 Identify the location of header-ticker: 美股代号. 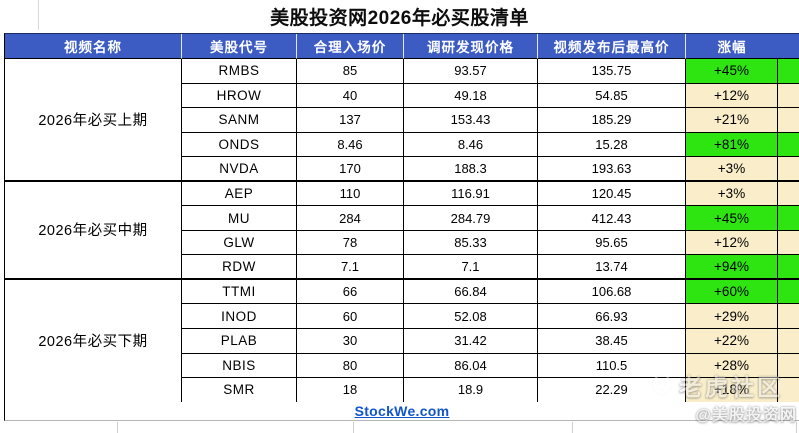
(239, 46).